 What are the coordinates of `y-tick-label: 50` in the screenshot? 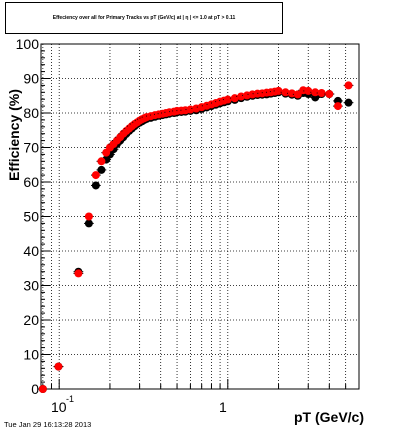 It's located at (31, 217).